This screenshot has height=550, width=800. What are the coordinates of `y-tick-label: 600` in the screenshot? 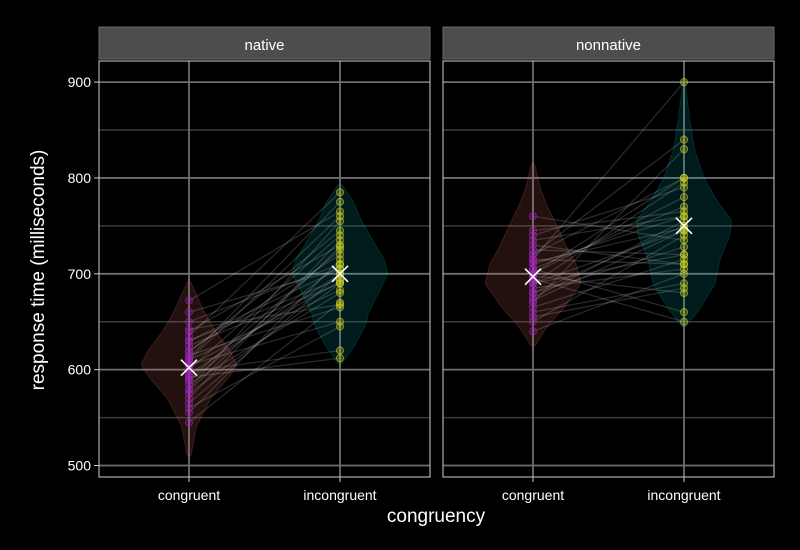 It's located at (80, 370).